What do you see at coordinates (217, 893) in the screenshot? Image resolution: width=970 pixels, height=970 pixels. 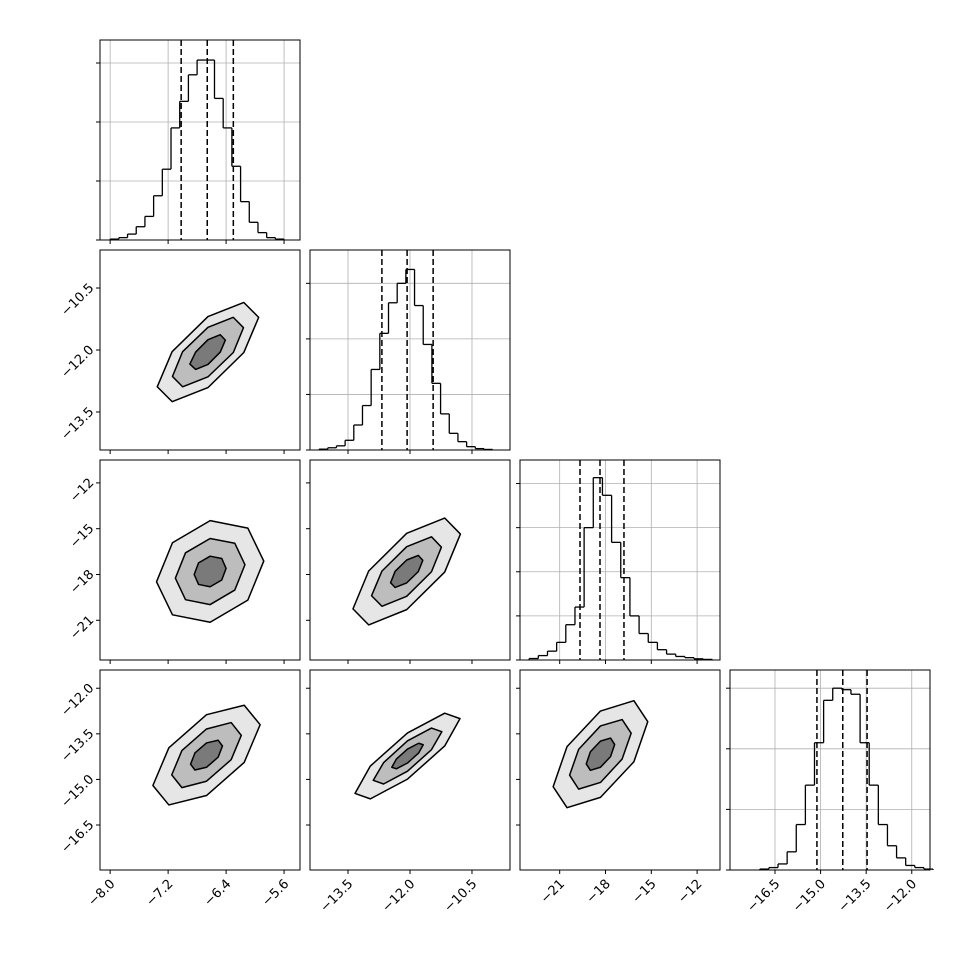 I see `x-tick-label: −6.4` at bounding box center [217, 893].